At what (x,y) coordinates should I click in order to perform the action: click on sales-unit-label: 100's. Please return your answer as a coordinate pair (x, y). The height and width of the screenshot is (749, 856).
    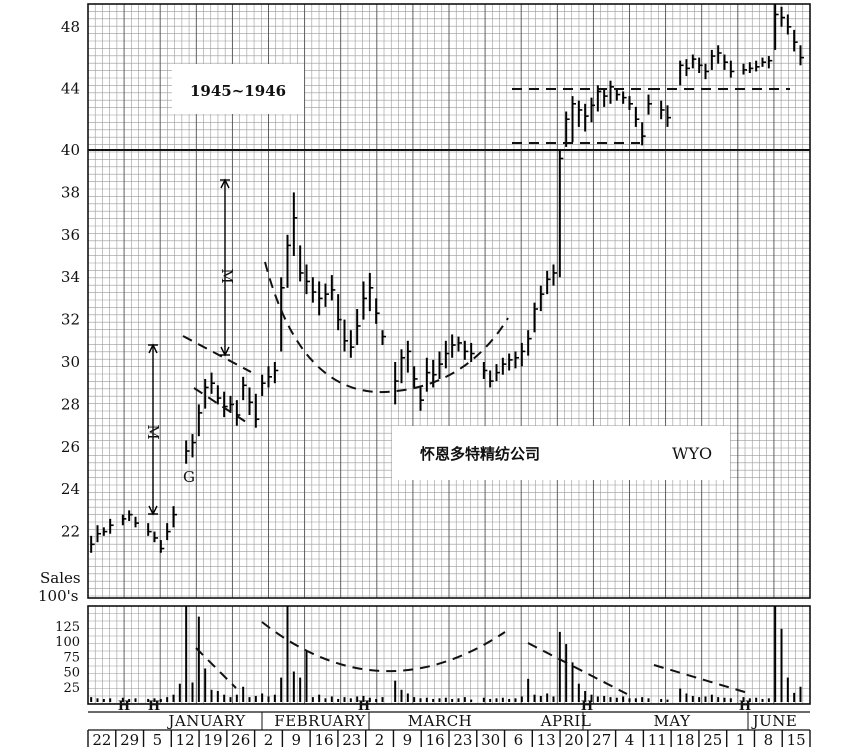
    Looking at the image, I should click on (58, 596).